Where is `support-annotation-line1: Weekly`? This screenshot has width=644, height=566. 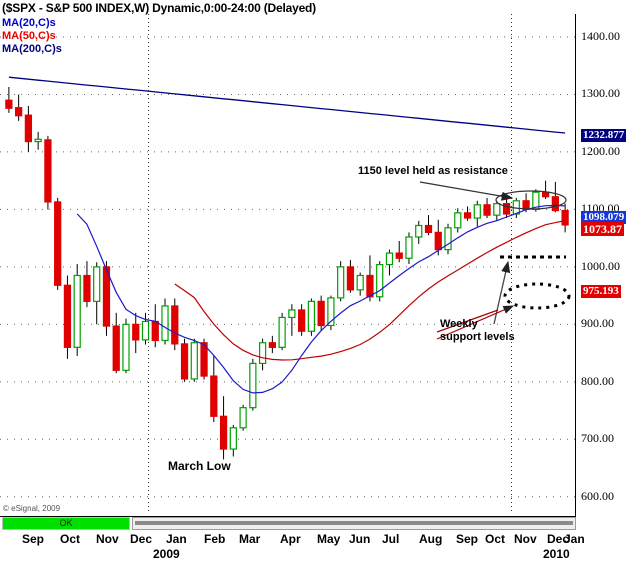 support-annotation-line1: Weekly is located at coordinates (459, 324).